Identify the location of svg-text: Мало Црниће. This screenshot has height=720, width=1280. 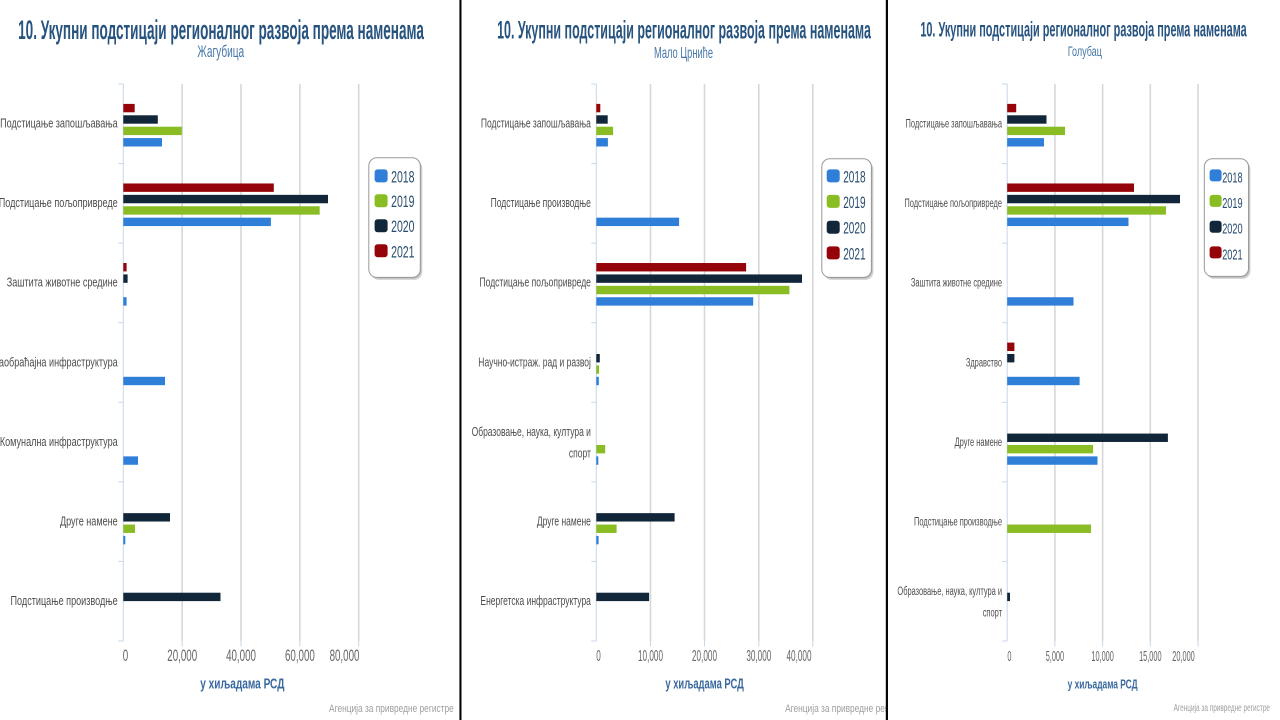
(683, 52).